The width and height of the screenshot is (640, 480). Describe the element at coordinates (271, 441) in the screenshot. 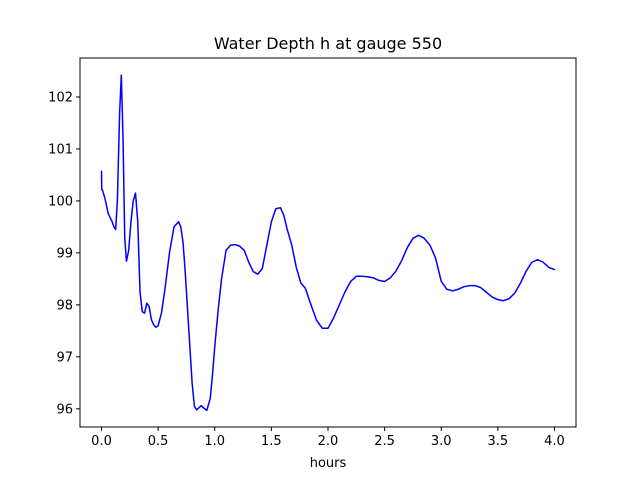

I see `x-tick-label: 1.5` at that location.